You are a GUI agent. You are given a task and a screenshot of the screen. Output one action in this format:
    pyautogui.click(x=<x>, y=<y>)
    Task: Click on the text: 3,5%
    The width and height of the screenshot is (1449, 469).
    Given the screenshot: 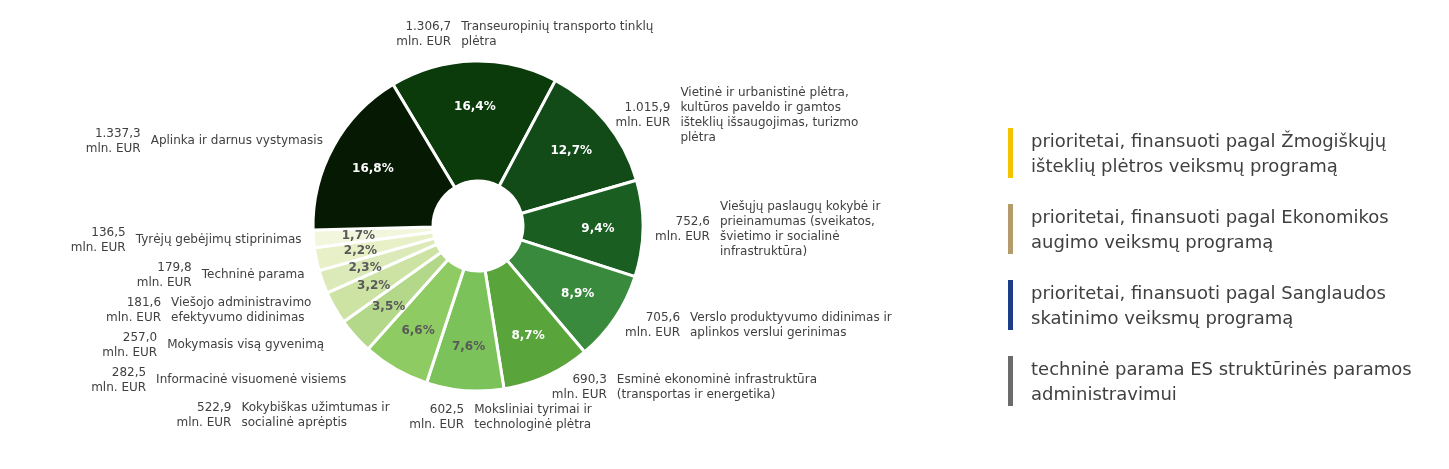 What is the action you would take?
    pyautogui.click(x=389, y=306)
    